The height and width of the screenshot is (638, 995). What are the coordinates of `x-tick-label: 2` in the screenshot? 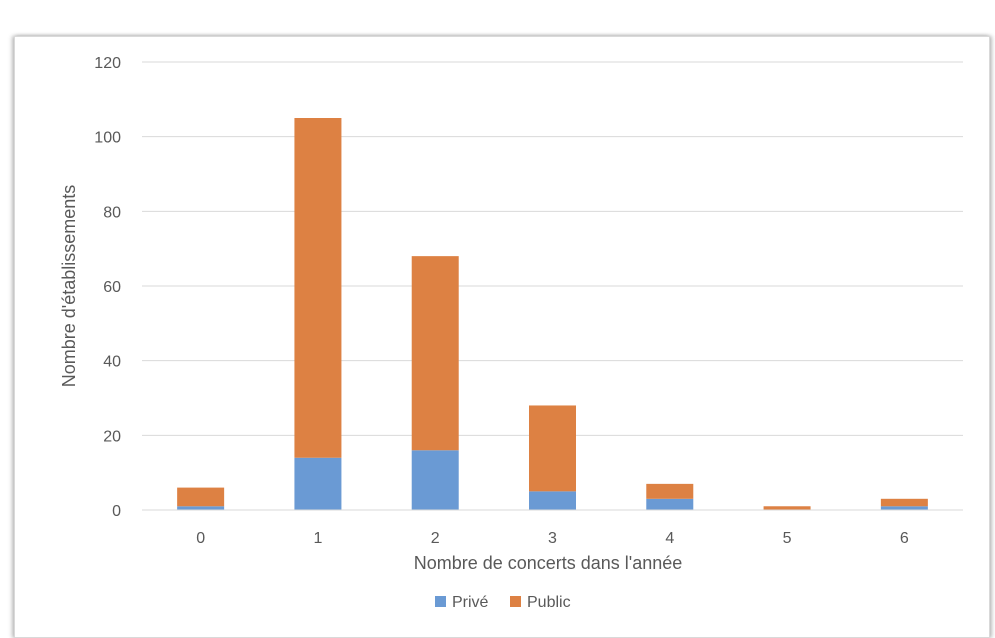 It's located at (435, 538).